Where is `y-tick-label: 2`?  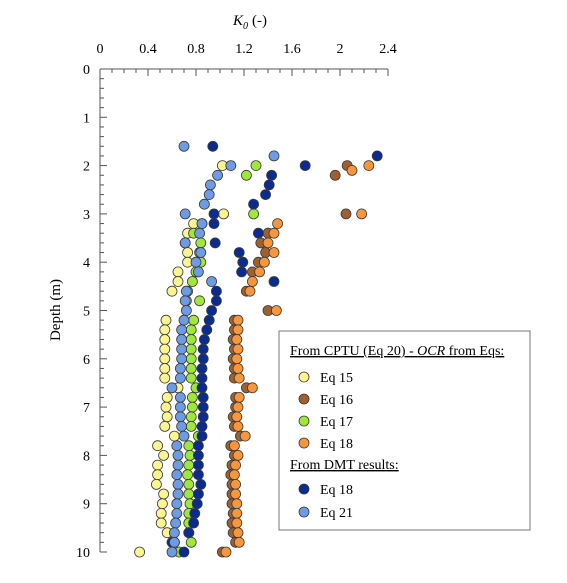 y-tick-label: 2 is located at coordinates (86, 167).